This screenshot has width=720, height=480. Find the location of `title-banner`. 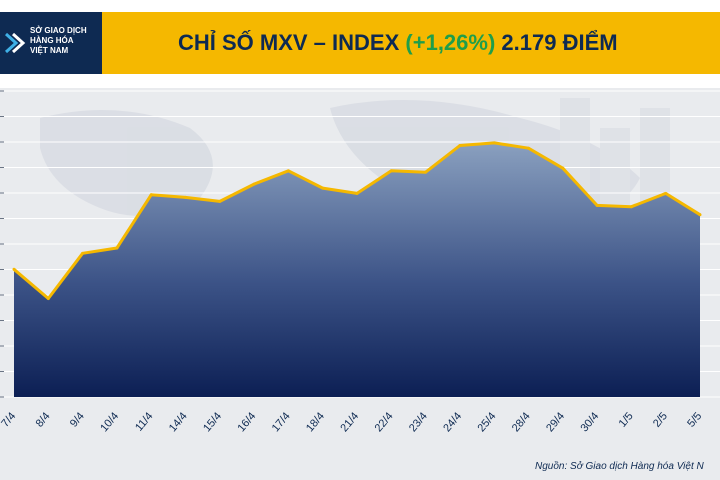

title-banner is located at coordinates (360, 43).